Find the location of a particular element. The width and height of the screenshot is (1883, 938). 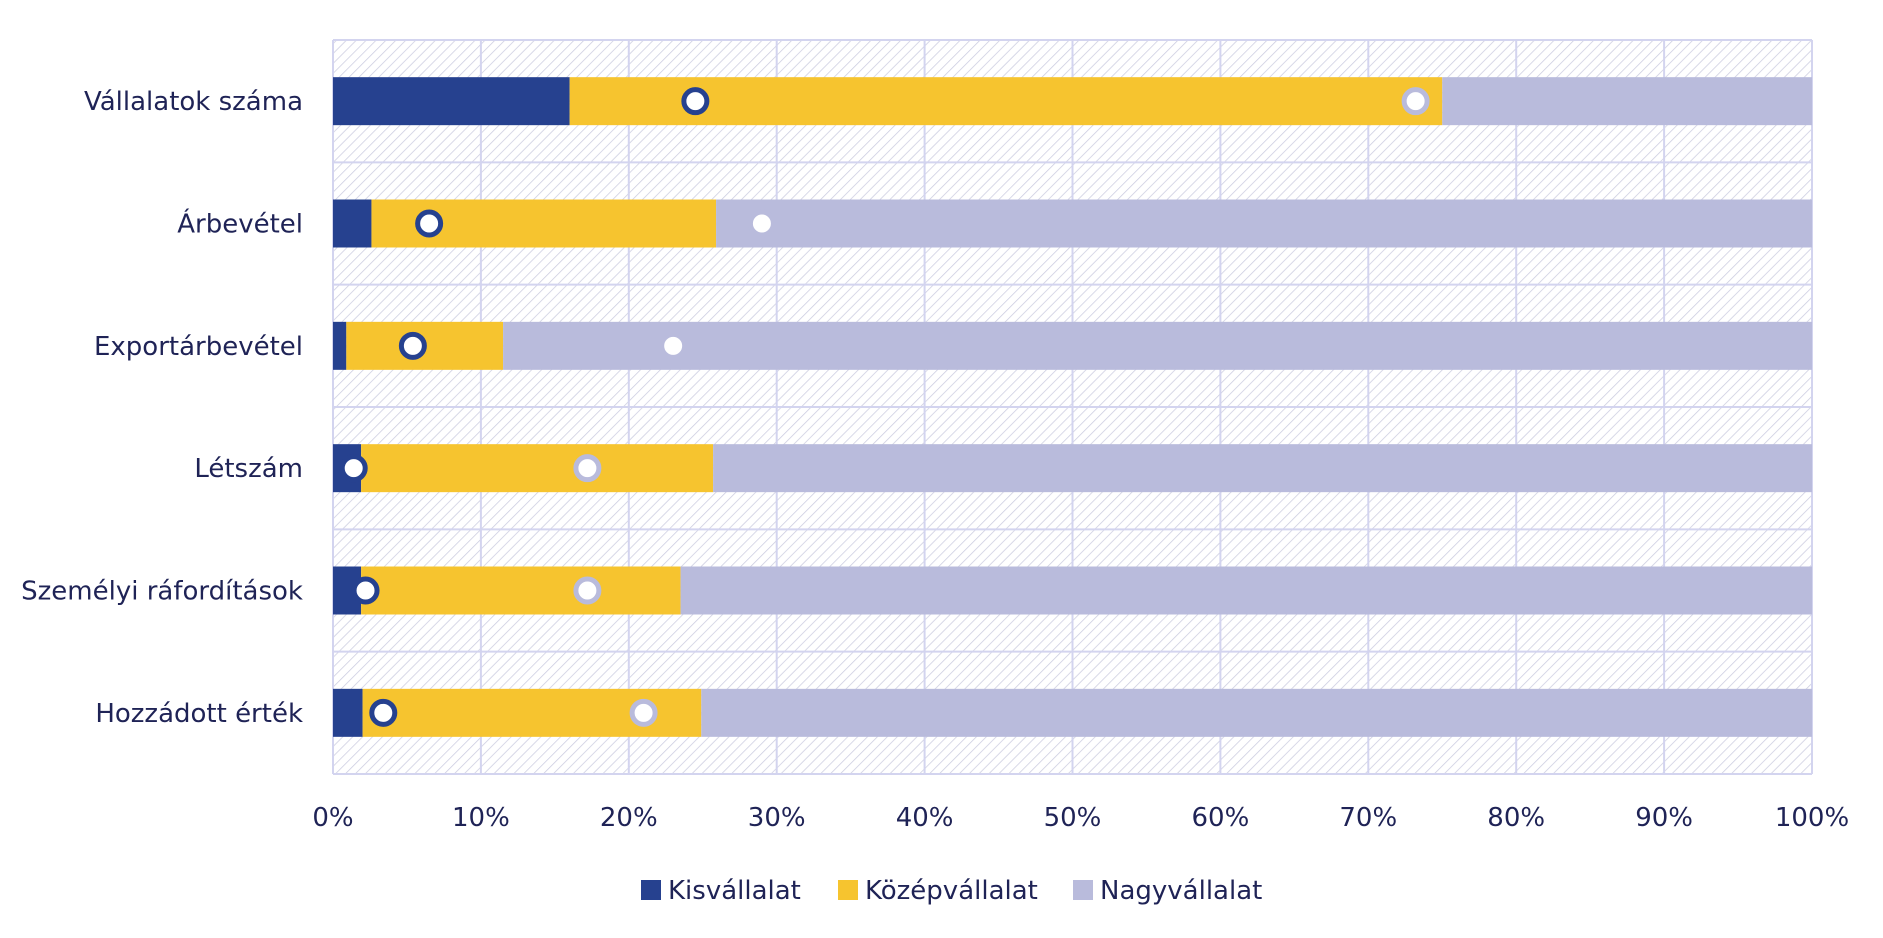

bar-kisvállalat-1 is located at coordinates (352, 223).